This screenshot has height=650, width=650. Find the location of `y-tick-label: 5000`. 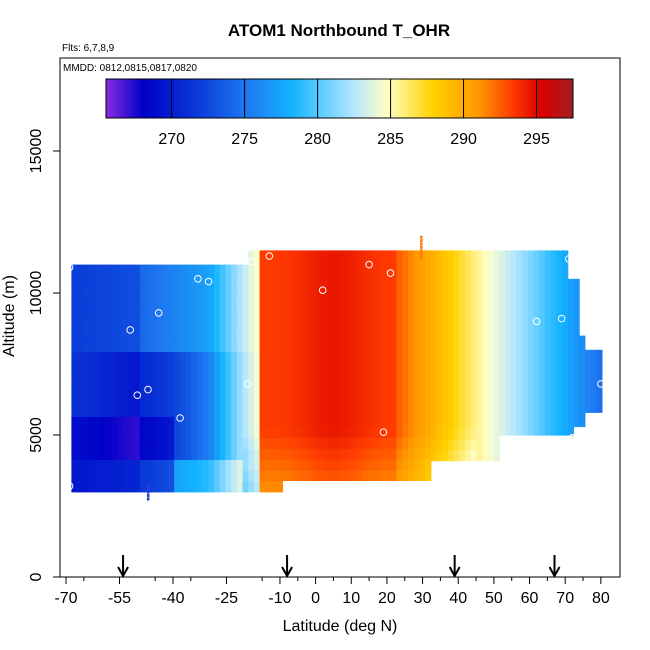

y-tick-label: 5000 is located at coordinates (36, 435).